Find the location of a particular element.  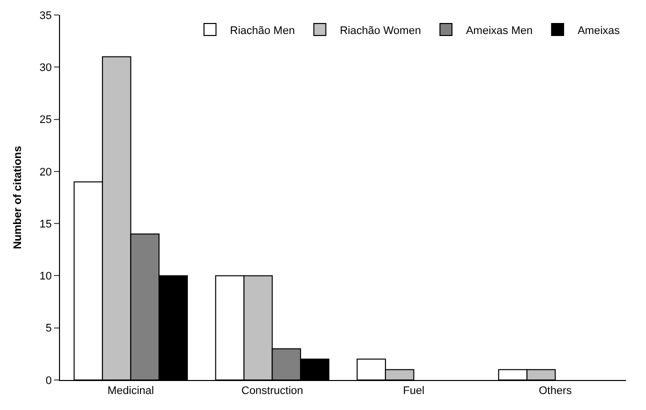

x-tick-label: Medicinal is located at coordinates (131, 391).